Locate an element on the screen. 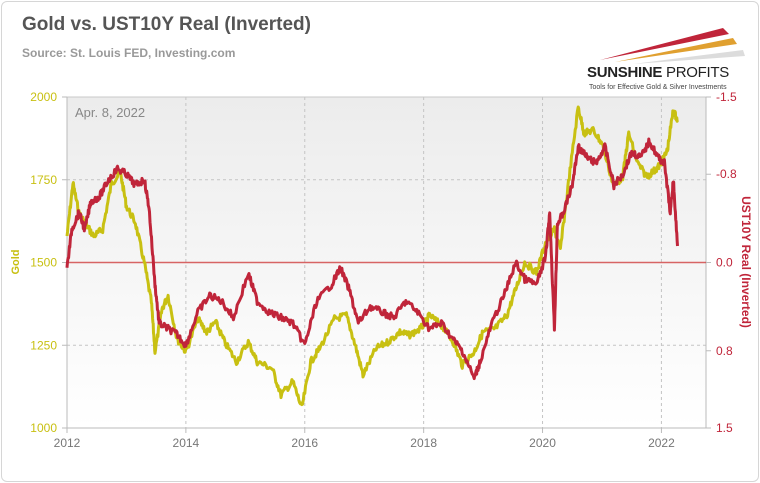 The height and width of the screenshot is (483, 760). y2-tick-label: 1.5 is located at coordinates (724, 428).